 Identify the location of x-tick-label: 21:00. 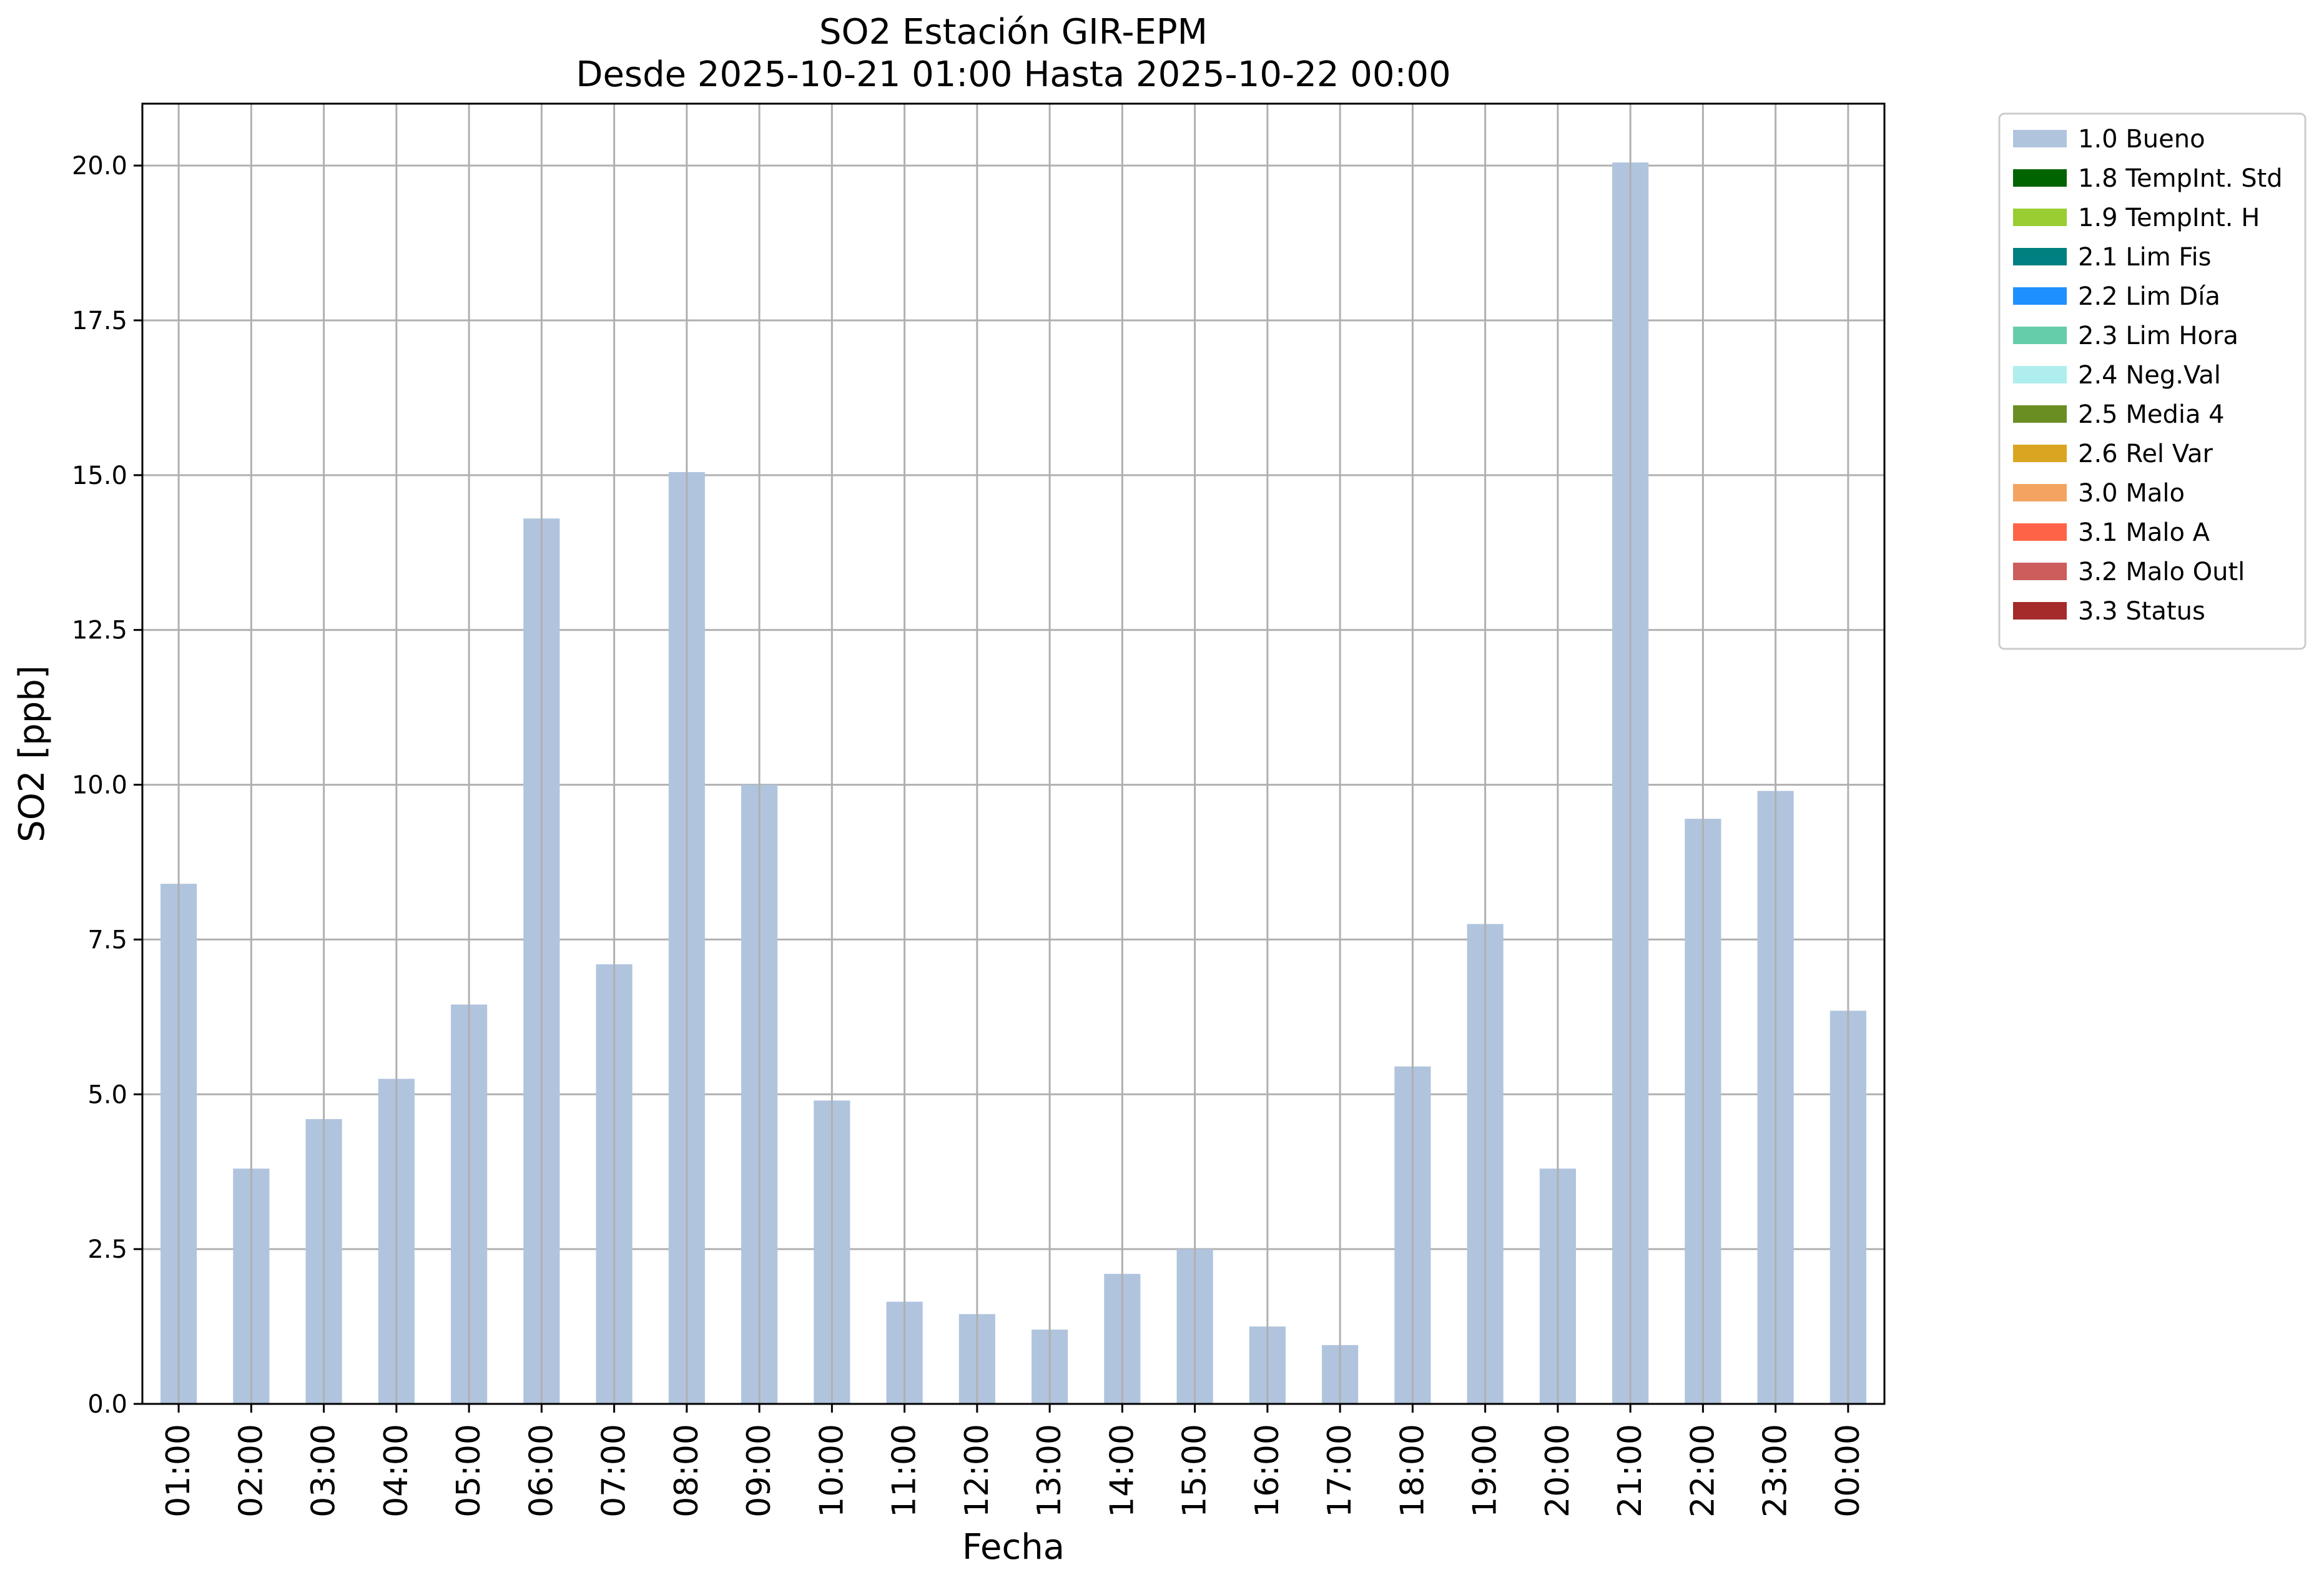
(1630, 1471).